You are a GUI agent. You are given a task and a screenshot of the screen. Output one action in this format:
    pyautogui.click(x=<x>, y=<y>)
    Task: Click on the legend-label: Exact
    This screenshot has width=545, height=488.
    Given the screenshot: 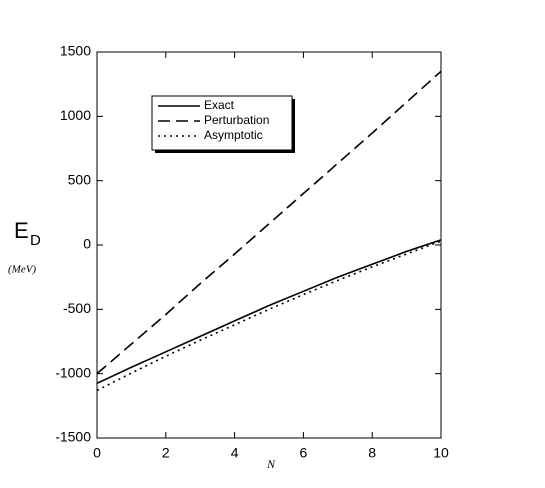 What is the action you would take?
    pyautogui.click(x=219, y=105)
    